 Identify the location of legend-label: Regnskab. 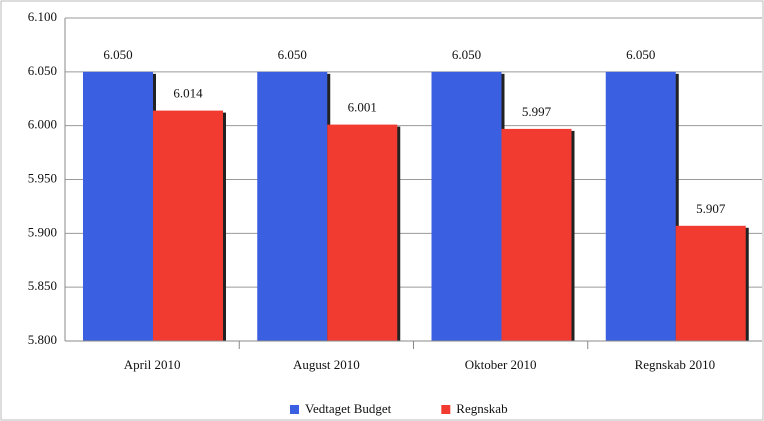
(481, 408).